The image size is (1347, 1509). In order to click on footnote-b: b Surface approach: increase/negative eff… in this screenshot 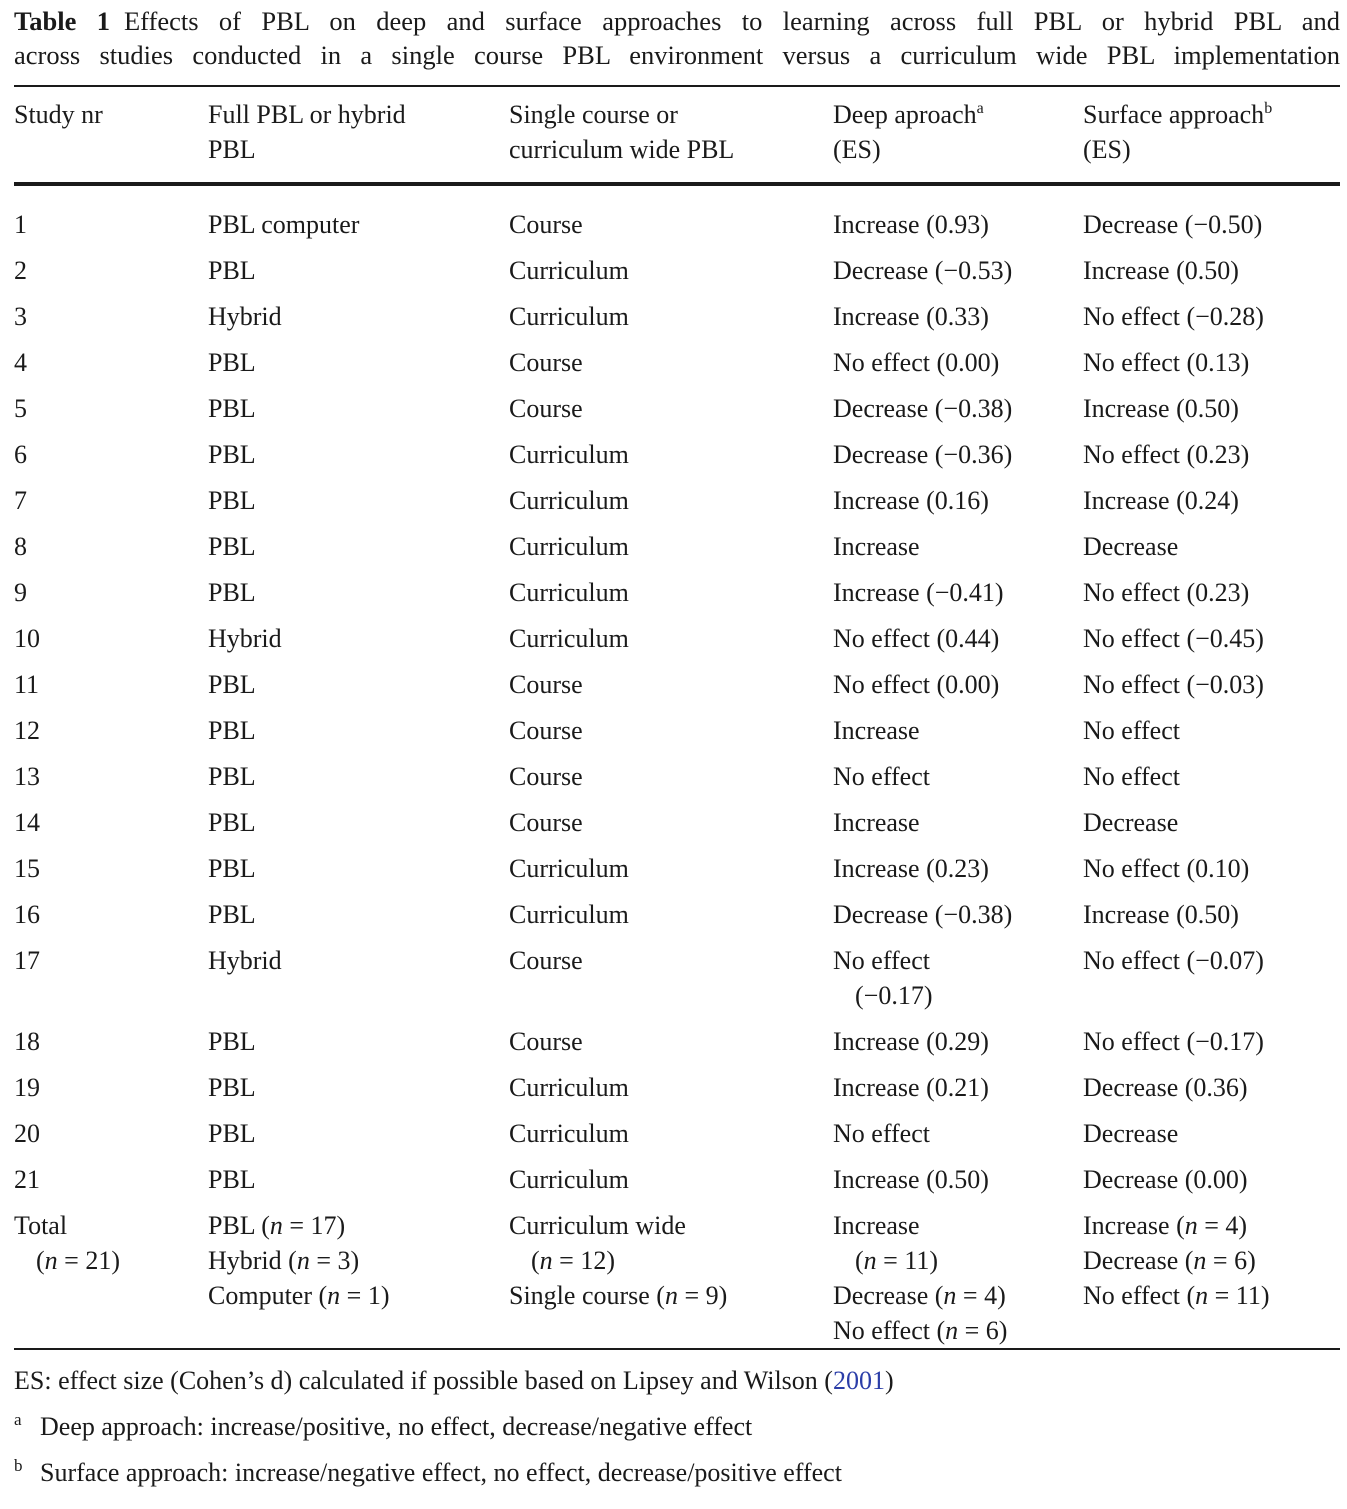, I will do `click(428, 1471)`.